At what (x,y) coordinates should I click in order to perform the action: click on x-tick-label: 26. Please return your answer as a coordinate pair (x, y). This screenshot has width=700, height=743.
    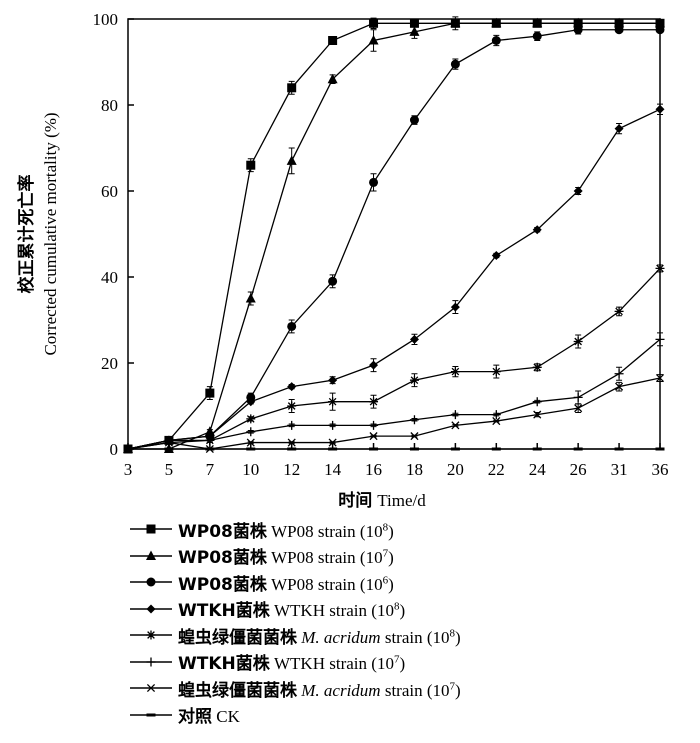
    Looking at the image, I should click on (578, 469).